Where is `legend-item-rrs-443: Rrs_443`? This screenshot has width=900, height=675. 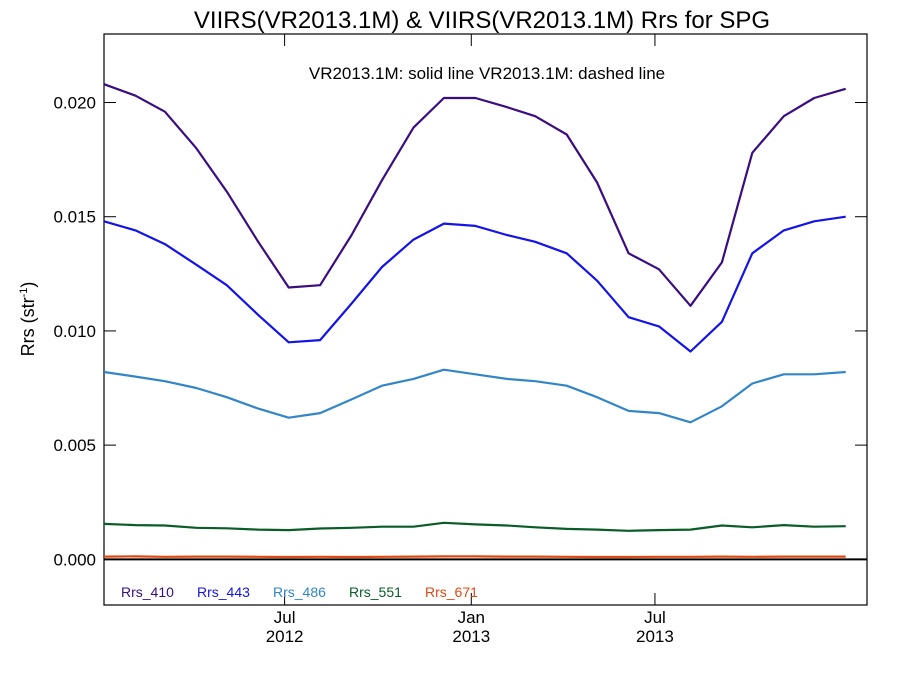
legend-item-rrs-443: Rrs_443 is located at coordinates (223, 592).